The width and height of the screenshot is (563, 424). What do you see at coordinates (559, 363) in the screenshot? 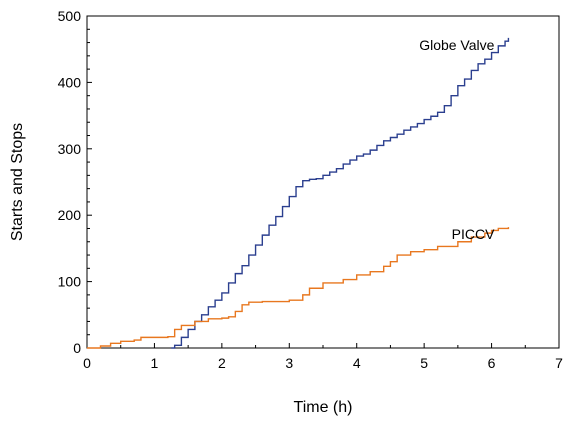
I see `x-tick-label: 7` at bounding box center [559, 363].